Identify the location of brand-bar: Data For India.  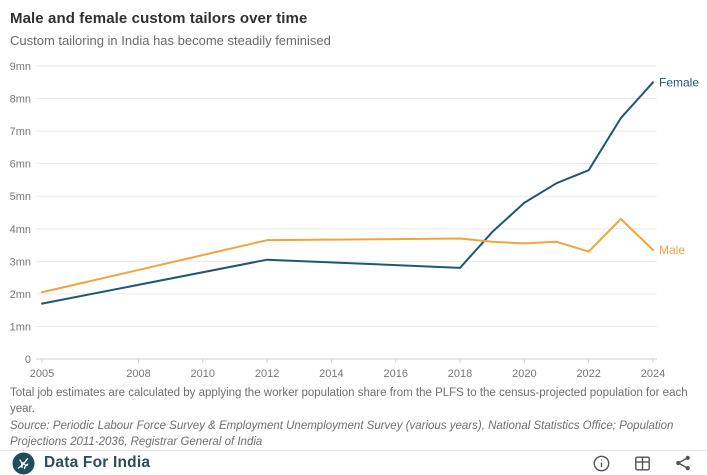
(353, 462).